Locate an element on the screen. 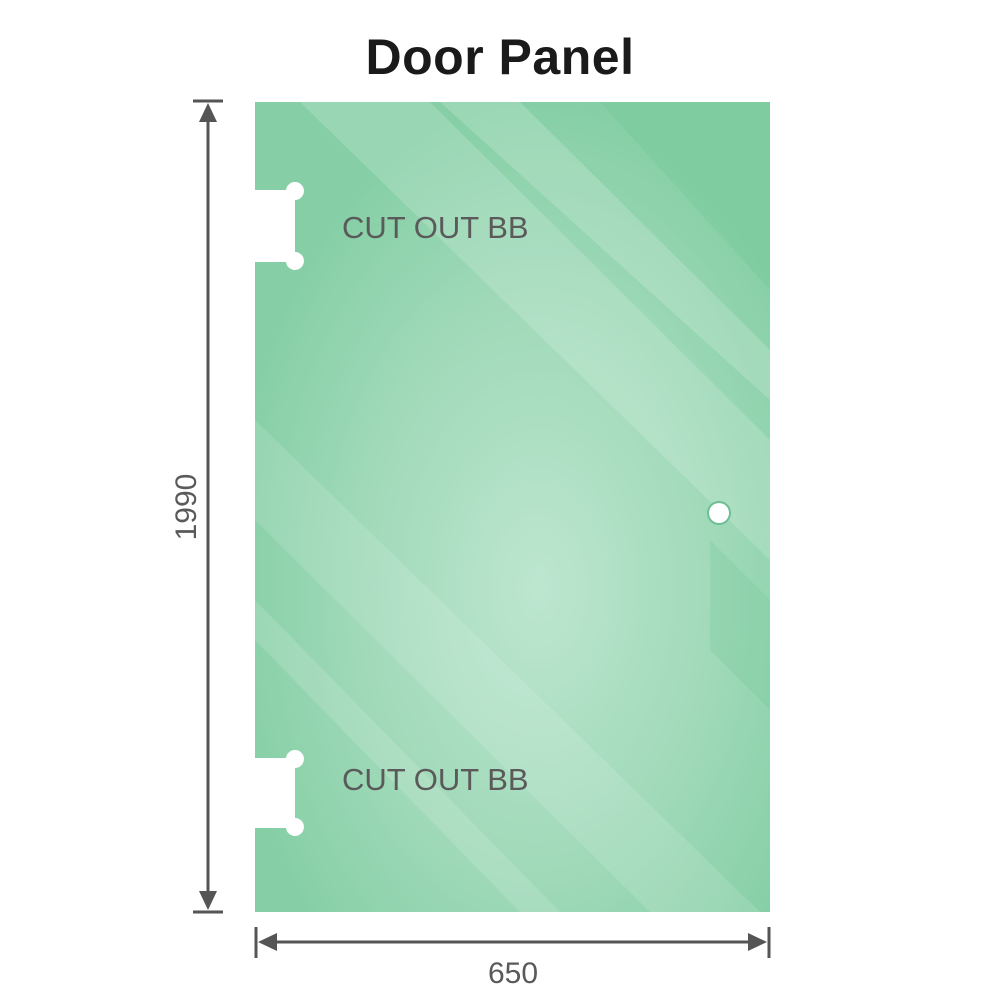 The image size is (1000, 1000). cutout-top is located at coordinates (277, 226).